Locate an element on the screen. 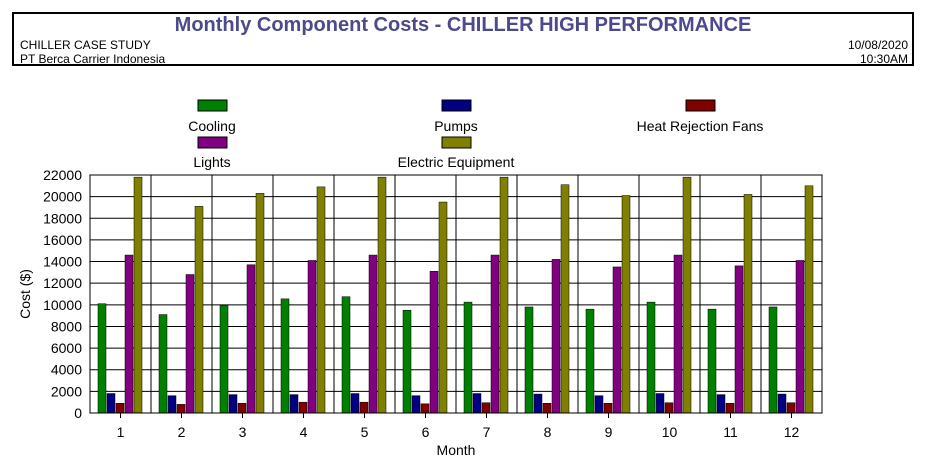 Image resolution: width=934 pixels, height=462 pixels. company-label: PT Berca Carrier Indonesia is located at coordinates (93, 59).